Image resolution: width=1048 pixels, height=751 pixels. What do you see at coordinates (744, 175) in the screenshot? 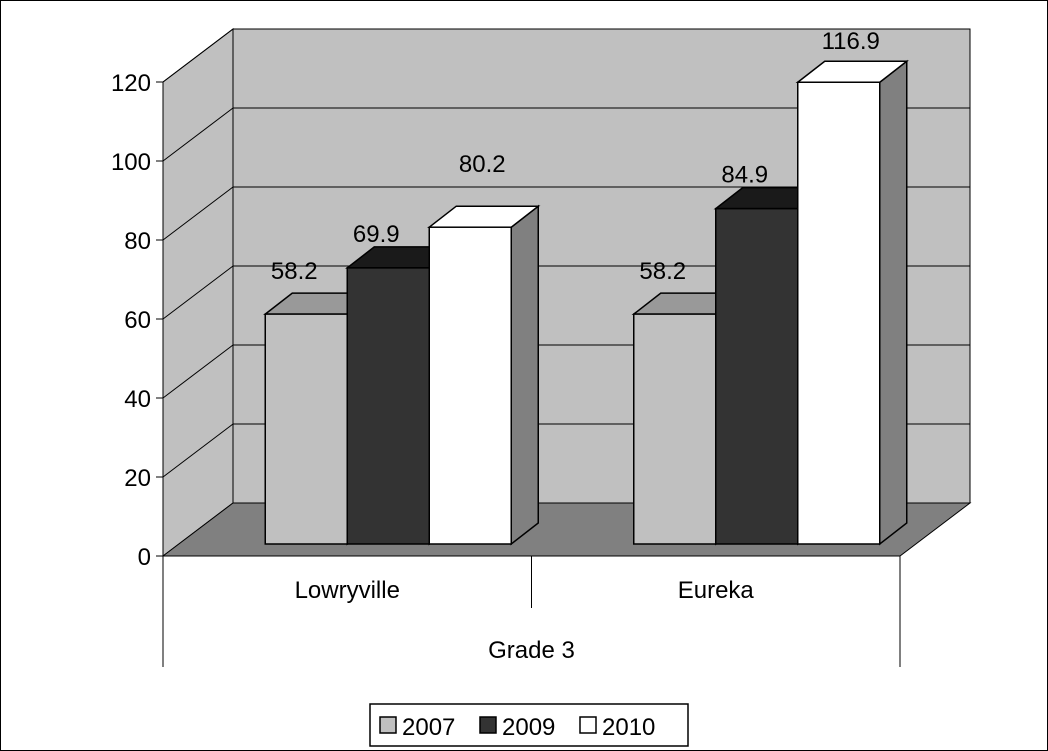
I see `data-label: 84.9` at bounding box center [744, 175].